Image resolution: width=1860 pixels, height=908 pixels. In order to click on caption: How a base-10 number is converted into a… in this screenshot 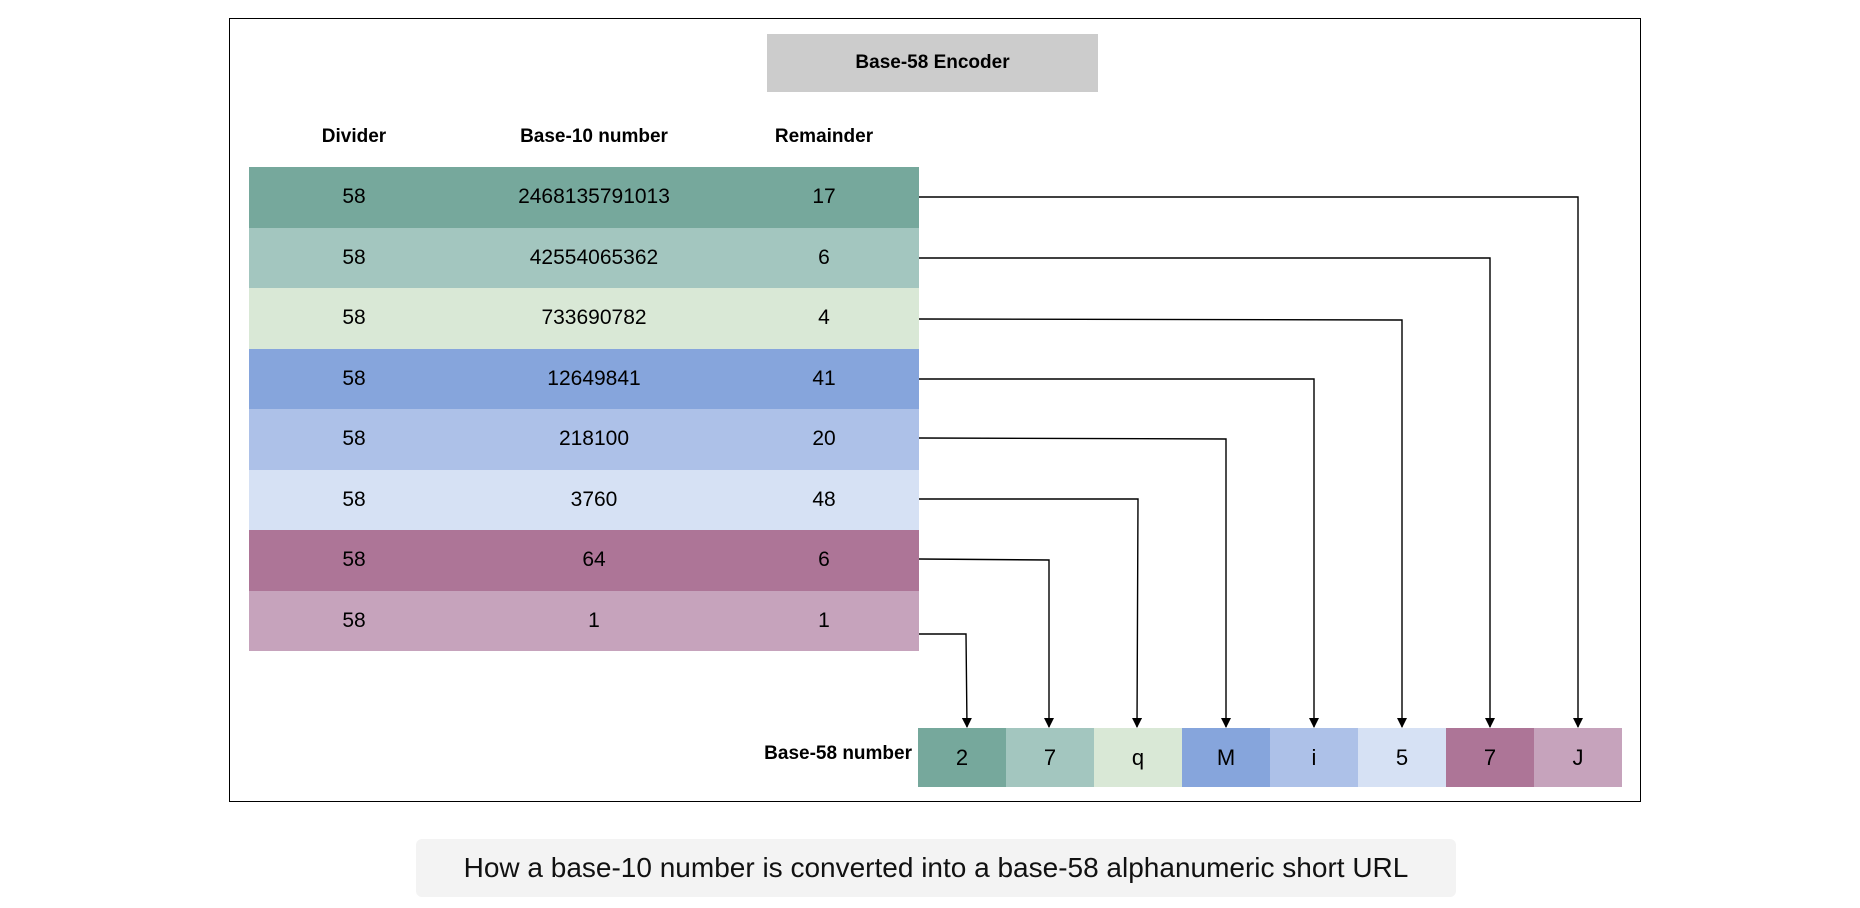, I will do `click(936, 868)`.